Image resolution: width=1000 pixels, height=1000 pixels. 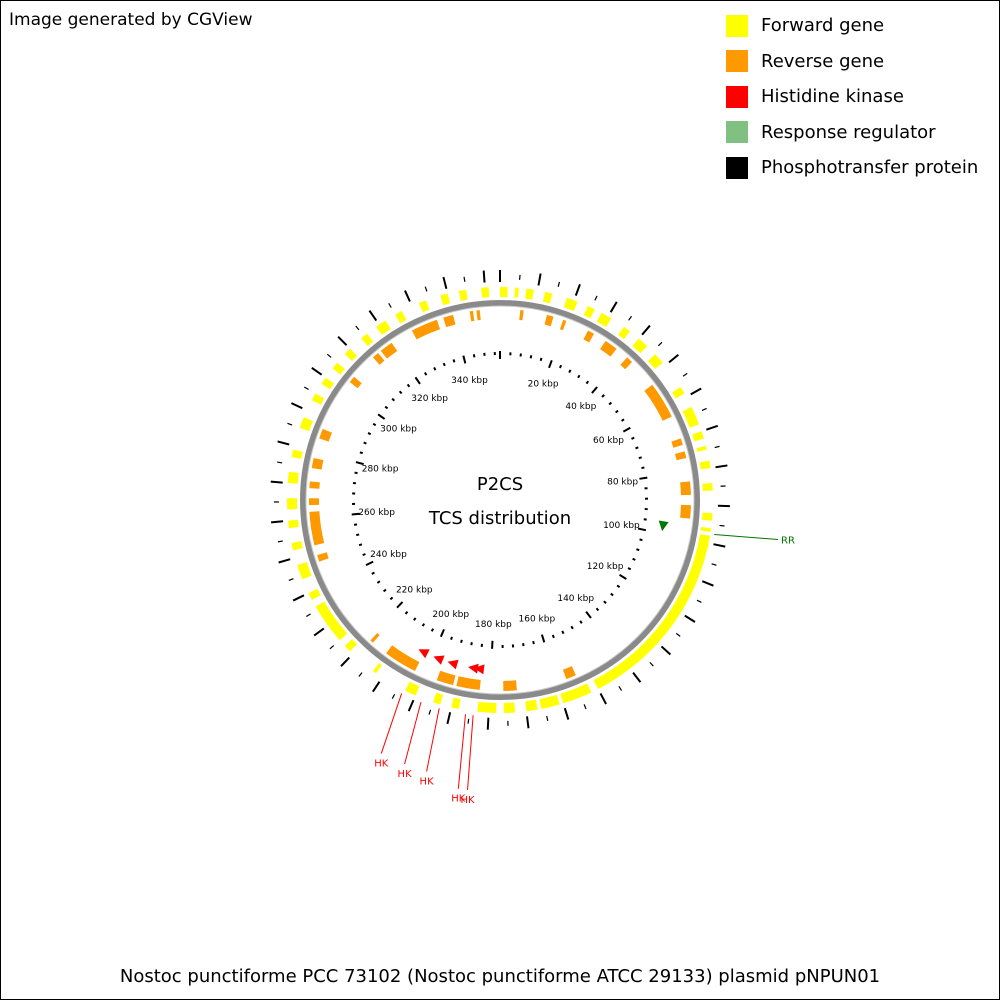 I want to click on tick-label: 340 kbp, so click(x=469, y=381).